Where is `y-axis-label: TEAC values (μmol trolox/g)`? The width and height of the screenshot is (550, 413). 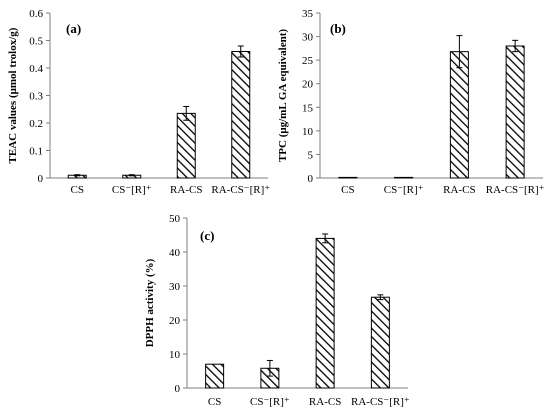 y-axis-label: TEAC values (μmol trolox/g) is located at coordinates (13, 95).